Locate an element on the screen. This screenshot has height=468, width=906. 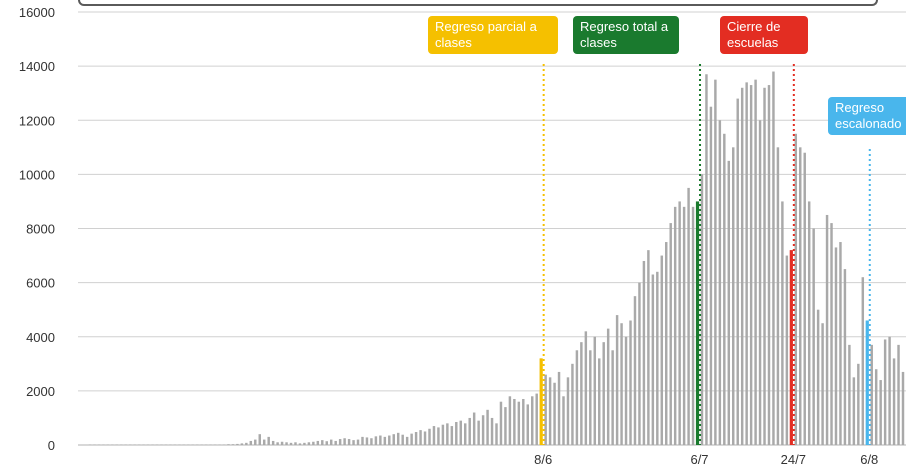
annotation-regreso-total: Regreso total a clases is located at coordinates (626, 35).